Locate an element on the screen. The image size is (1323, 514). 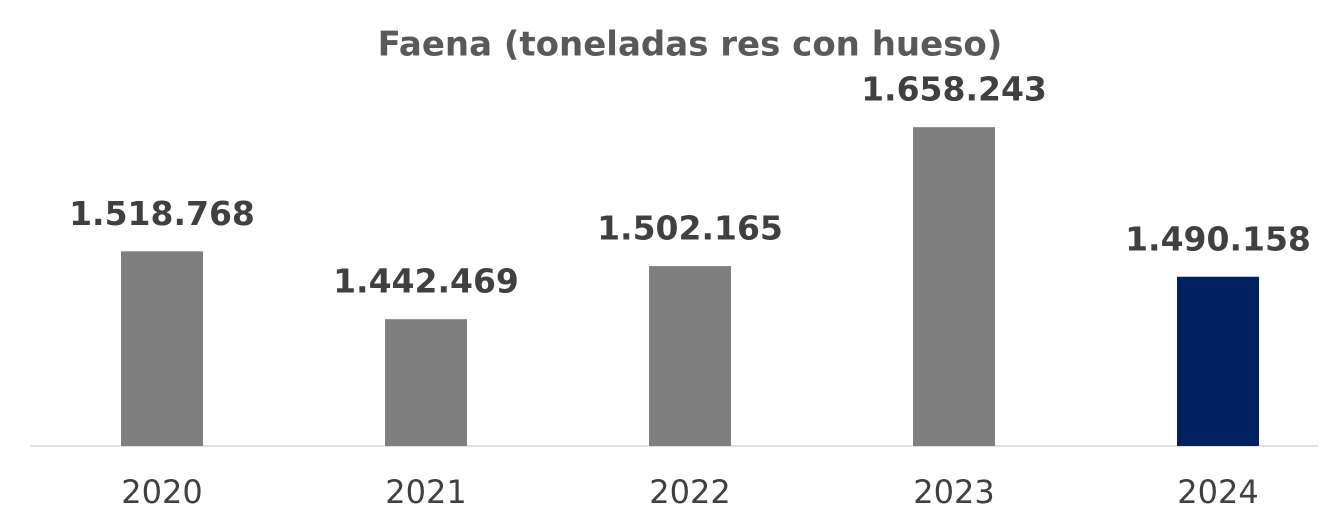
x-tick-label: 2022 is located at coordinates (689, 492).